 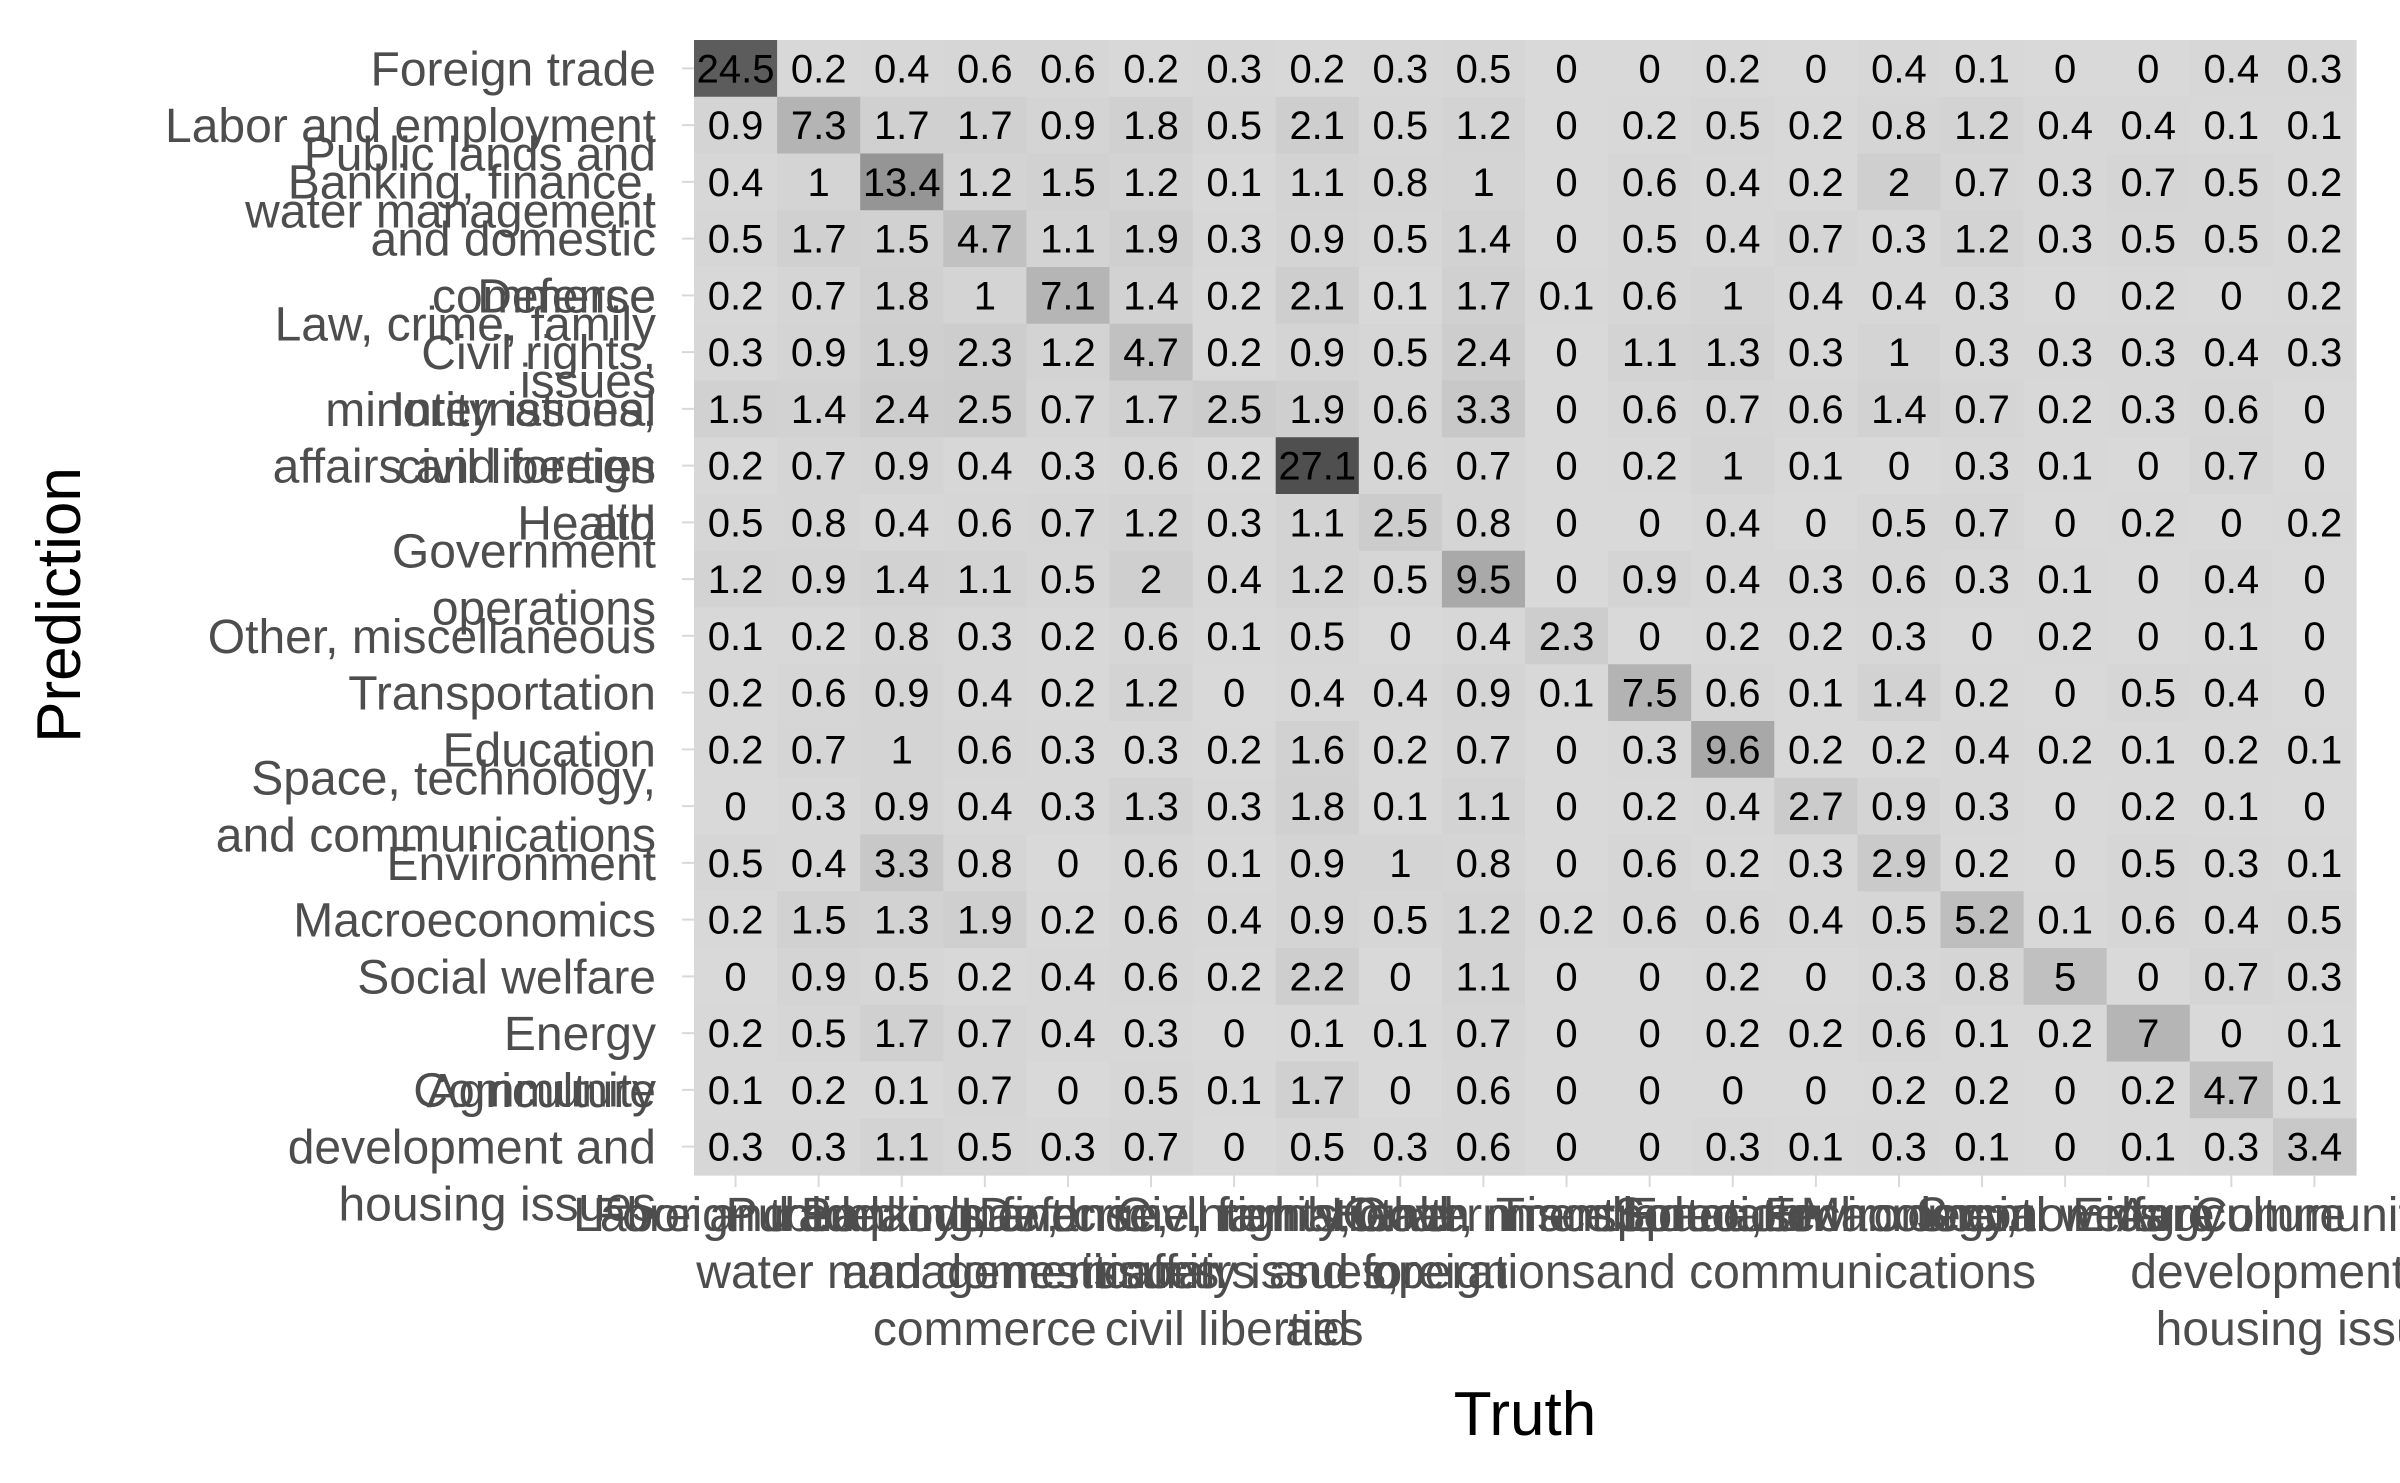 I want to click on x-tick-label: Defense, so click(x=1068, y=1215).